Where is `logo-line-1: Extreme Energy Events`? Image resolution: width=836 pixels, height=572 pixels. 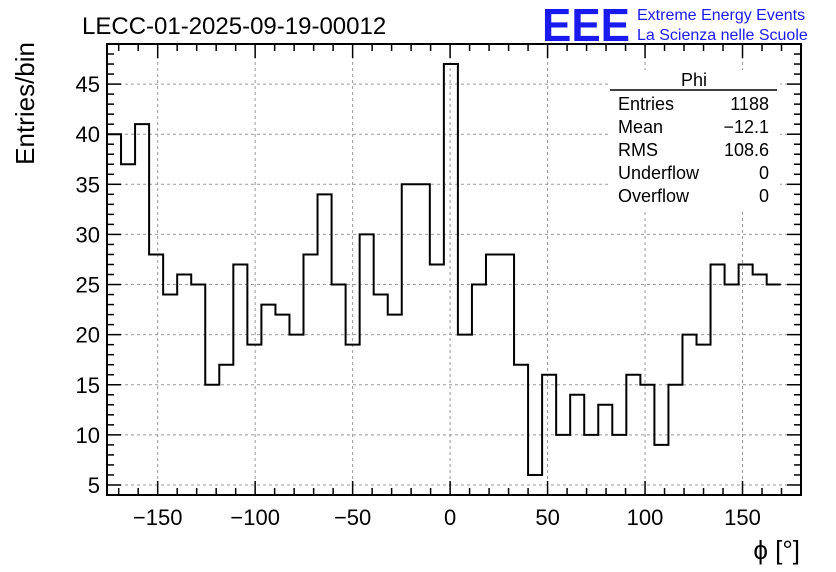 logo-line-1: Extreme Energy Events is located at coordinates (721, 15).